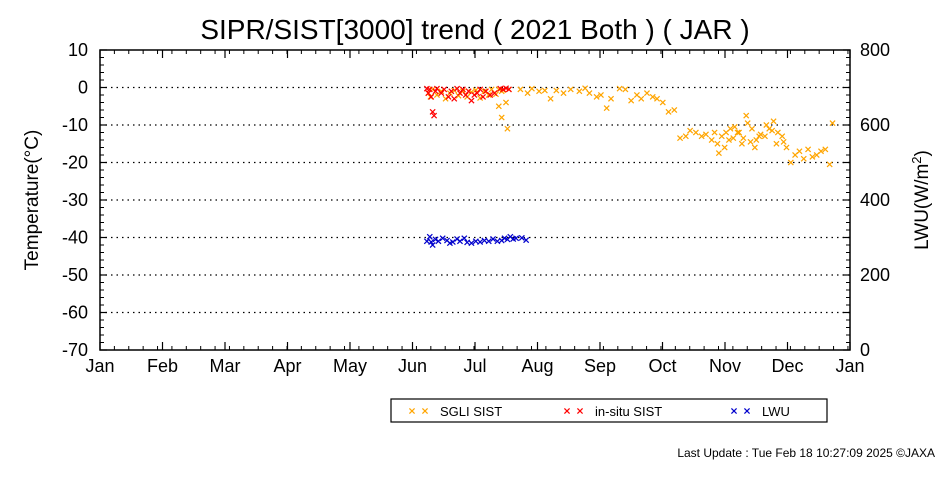 Image resolution: width=950 pixels, height=480 pixels. What do you see at coordinates (630, 126) in the screenshot?
I see `series-sgli-sist` at bounding box center [630, 126].